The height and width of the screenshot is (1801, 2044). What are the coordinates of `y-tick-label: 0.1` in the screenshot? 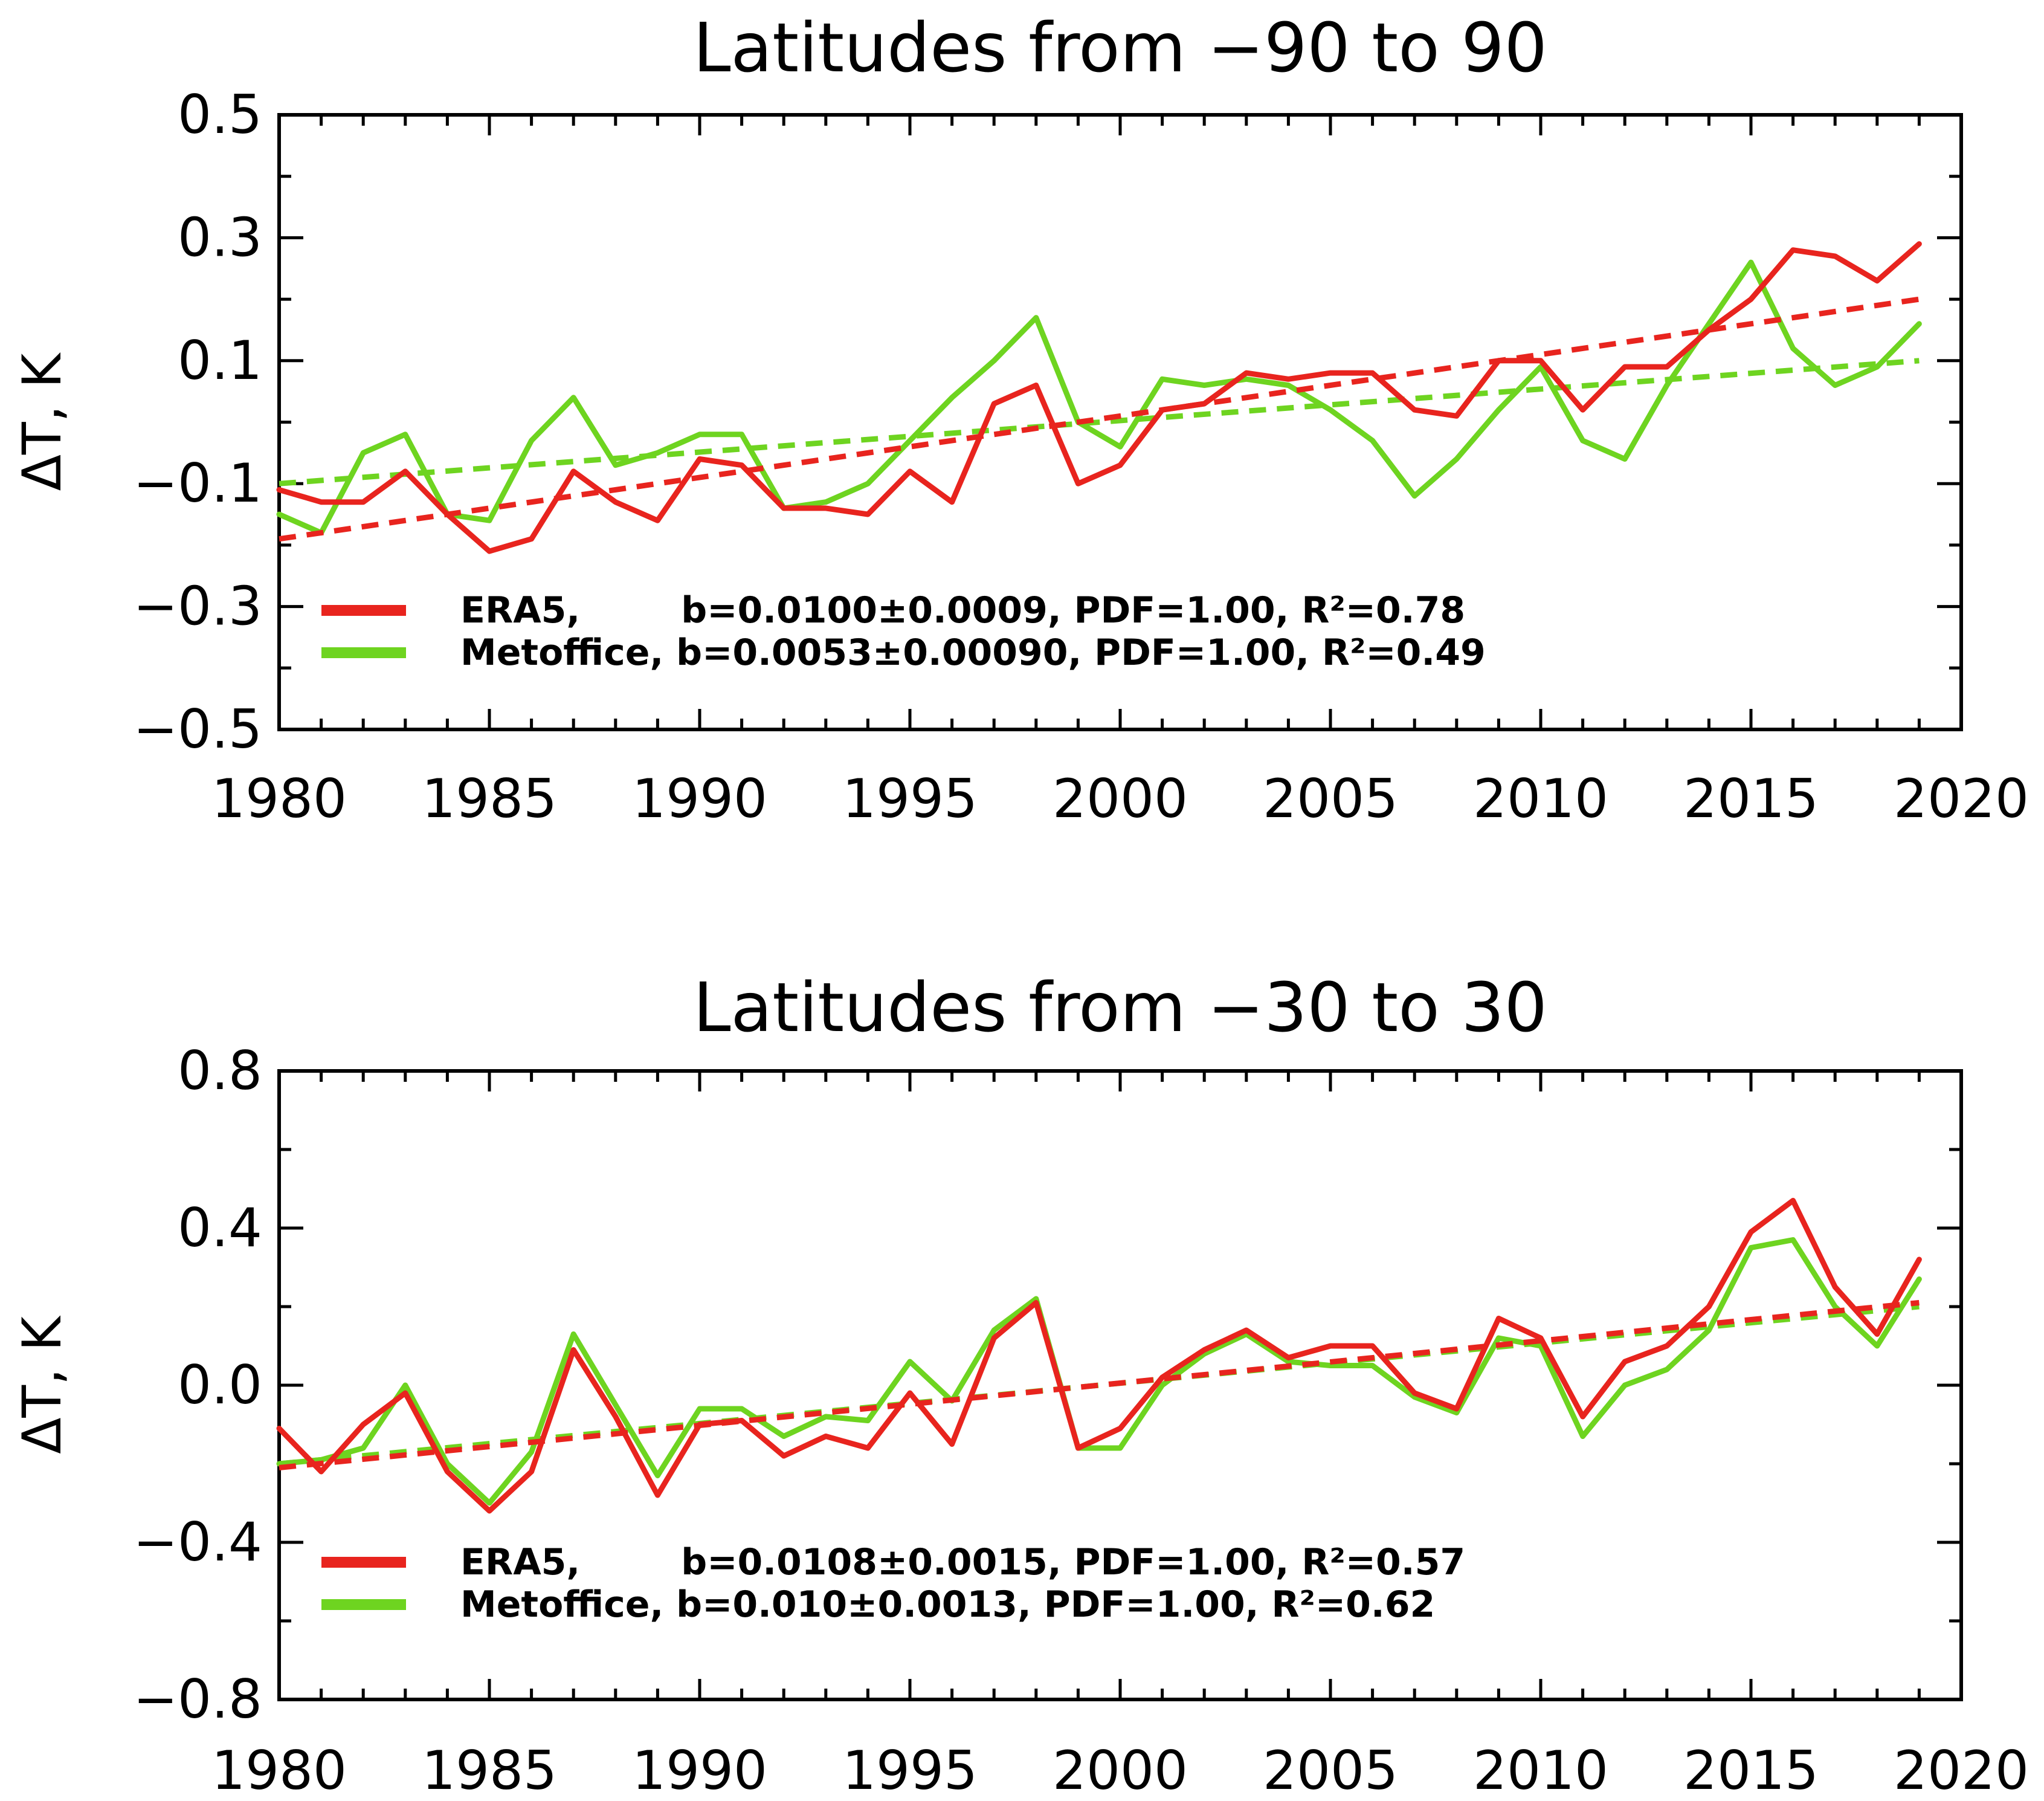 It's located at (220, 360).